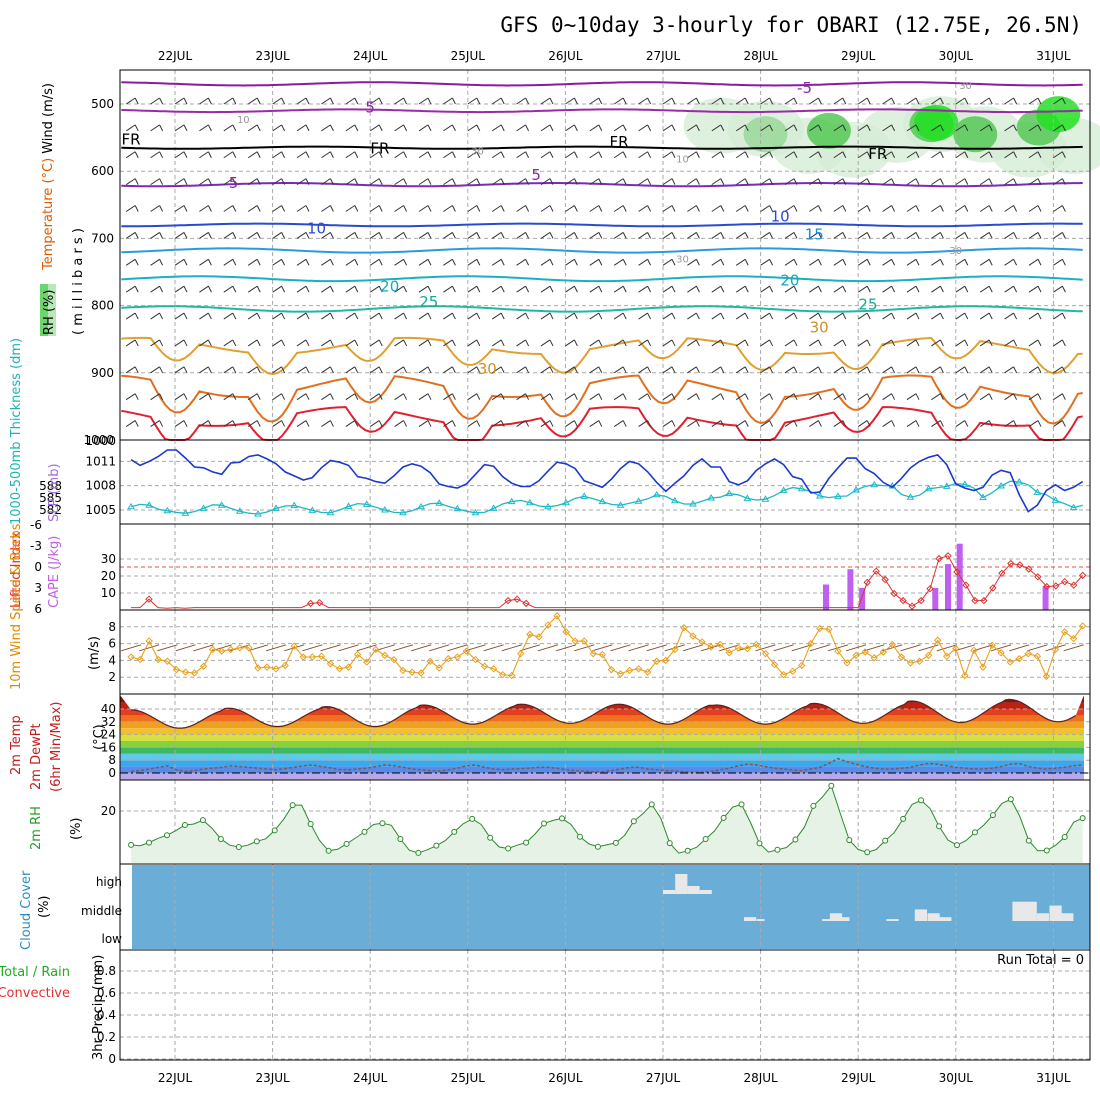 The height and width of the screenshot is (1100, 1100). I want to click on thickness-tick-label: 588, so click(50, 486).